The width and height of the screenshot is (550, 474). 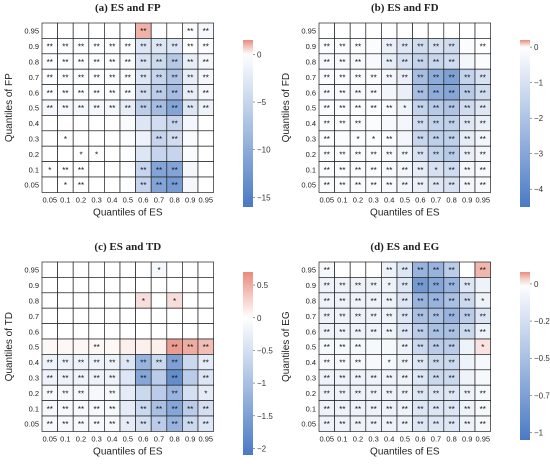 I want to click on colorbar-tick-label: −2, so click(x=262, y=448).